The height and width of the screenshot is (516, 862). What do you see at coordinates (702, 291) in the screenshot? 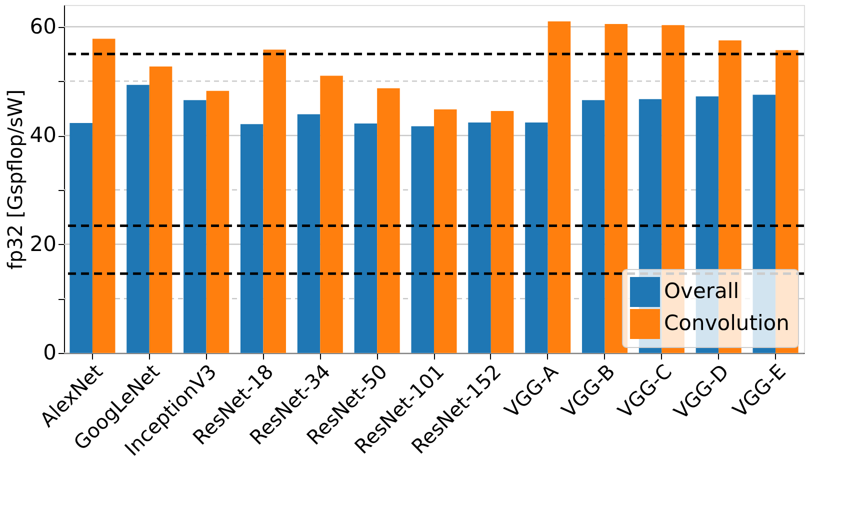
I see `legend-label: Overall` at bounding box center [702, 291].